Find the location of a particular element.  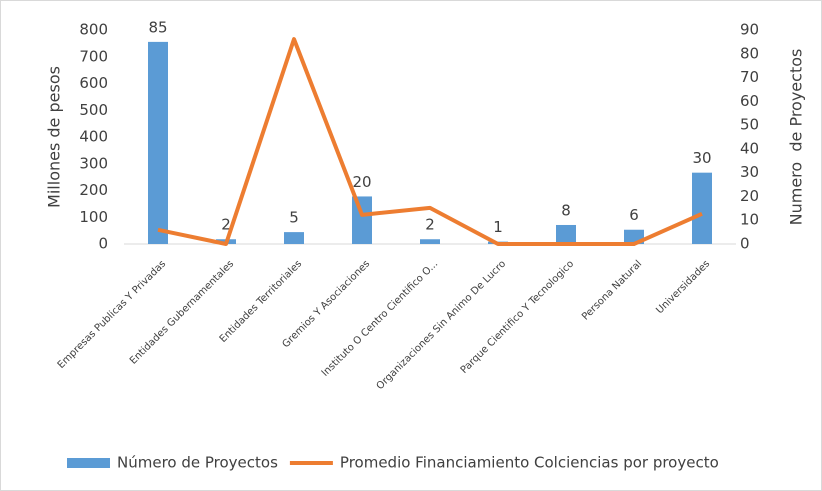

y2-tick-label: 50 is located at coordinates (749, 125).